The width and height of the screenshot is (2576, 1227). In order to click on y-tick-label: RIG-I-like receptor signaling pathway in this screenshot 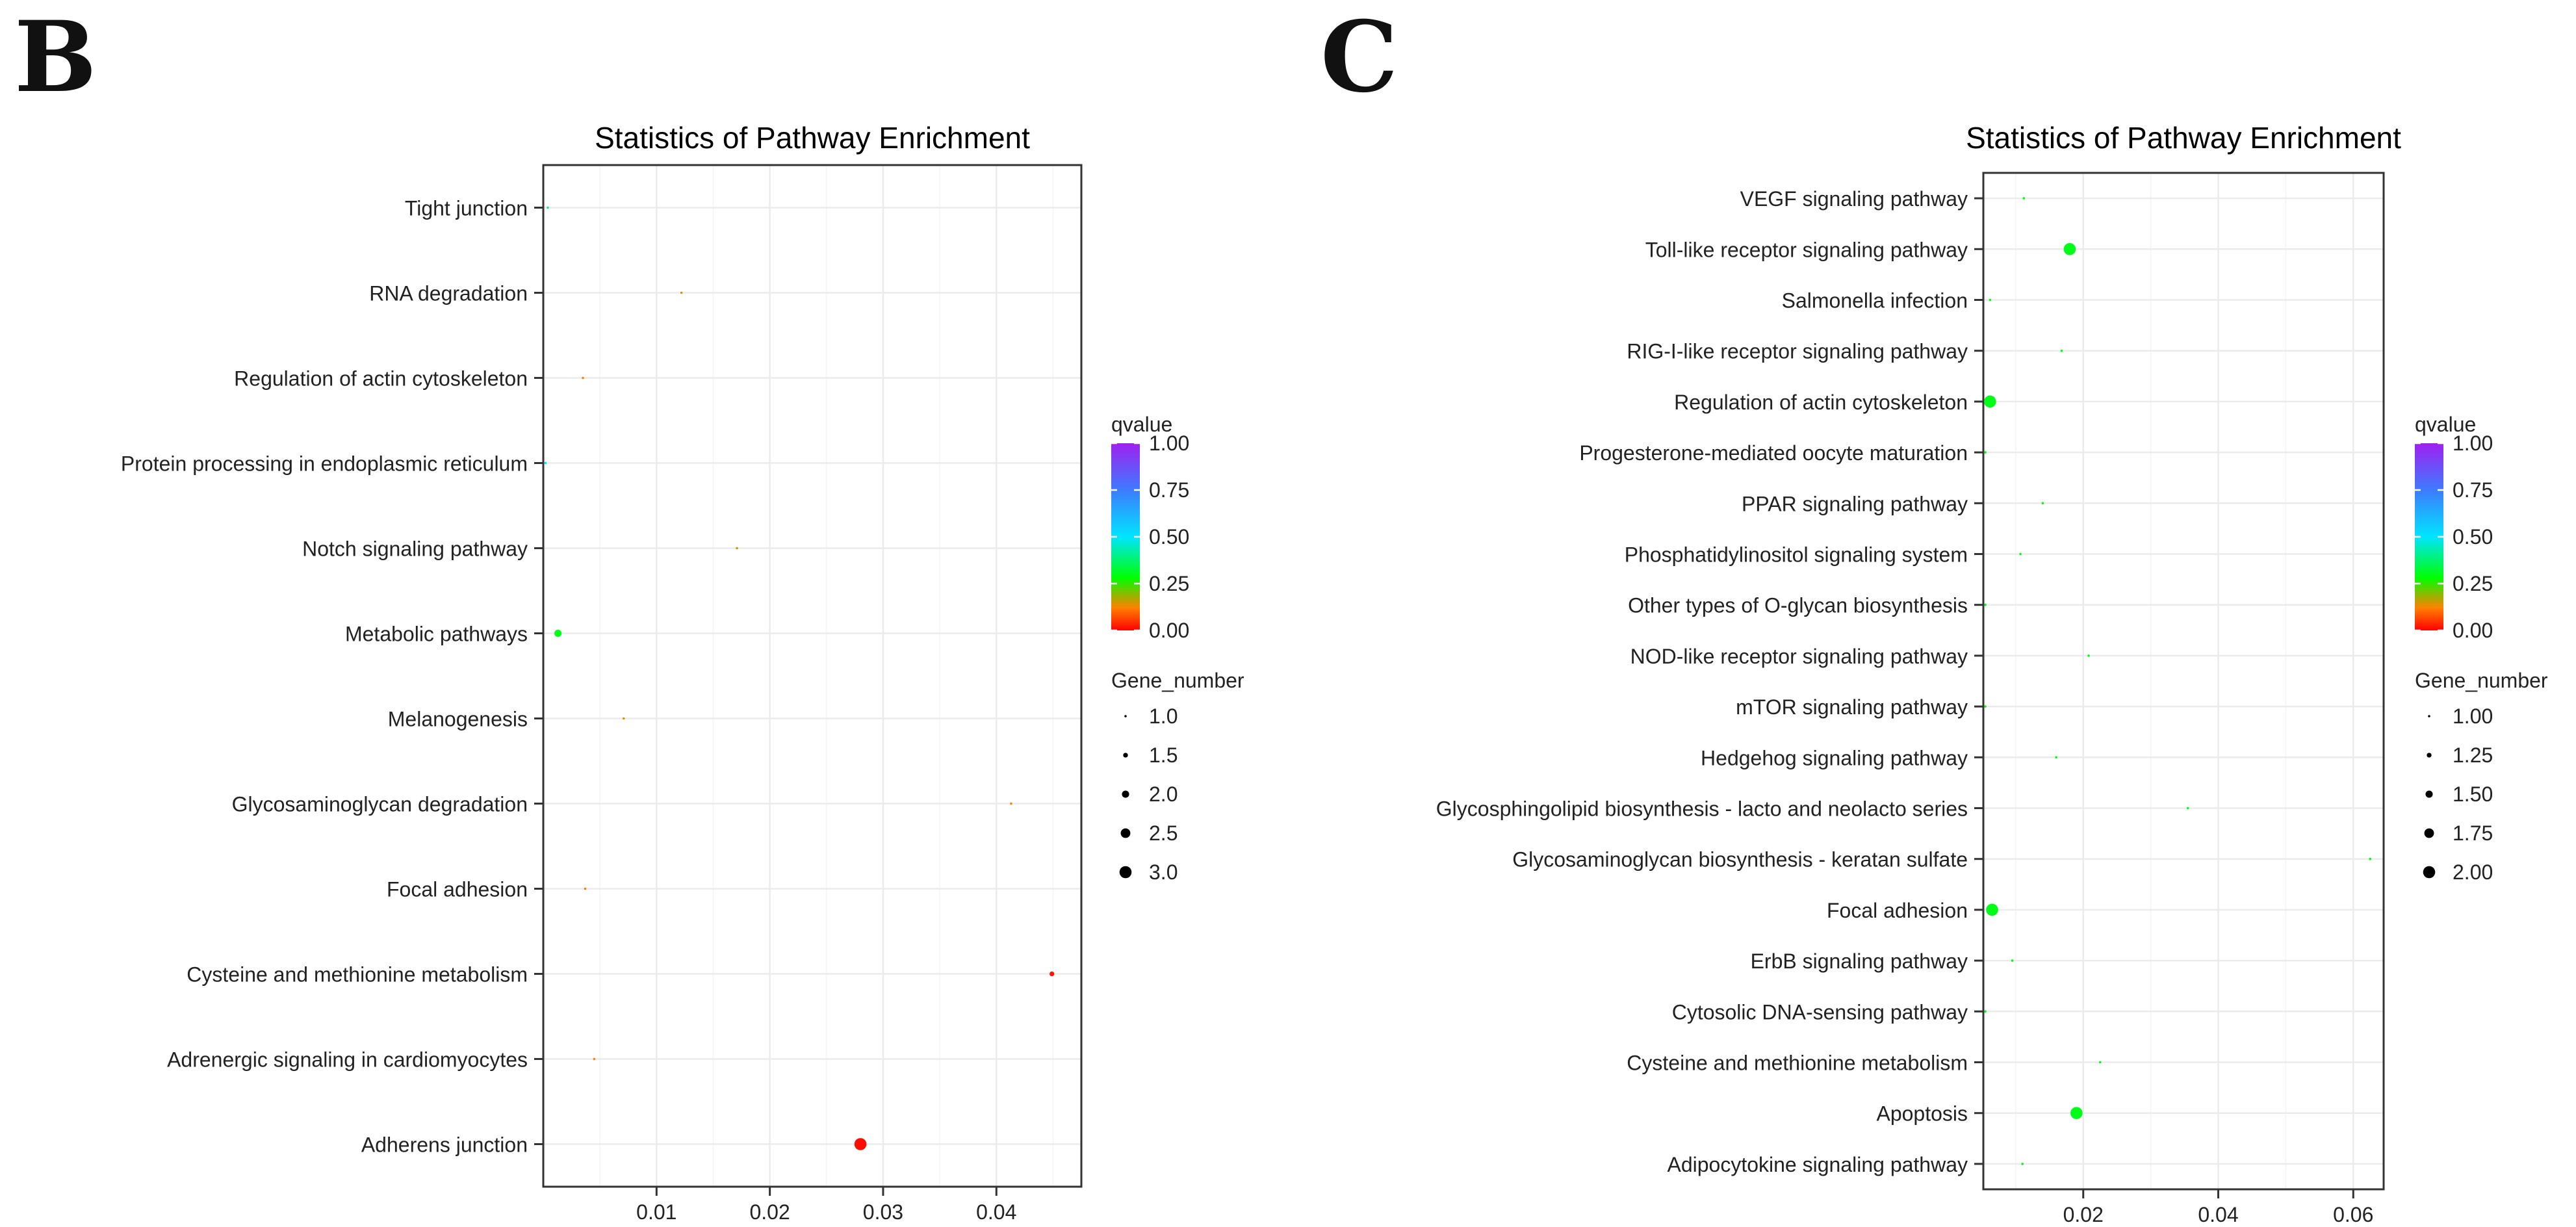, I will do `click(1798, 351)`.